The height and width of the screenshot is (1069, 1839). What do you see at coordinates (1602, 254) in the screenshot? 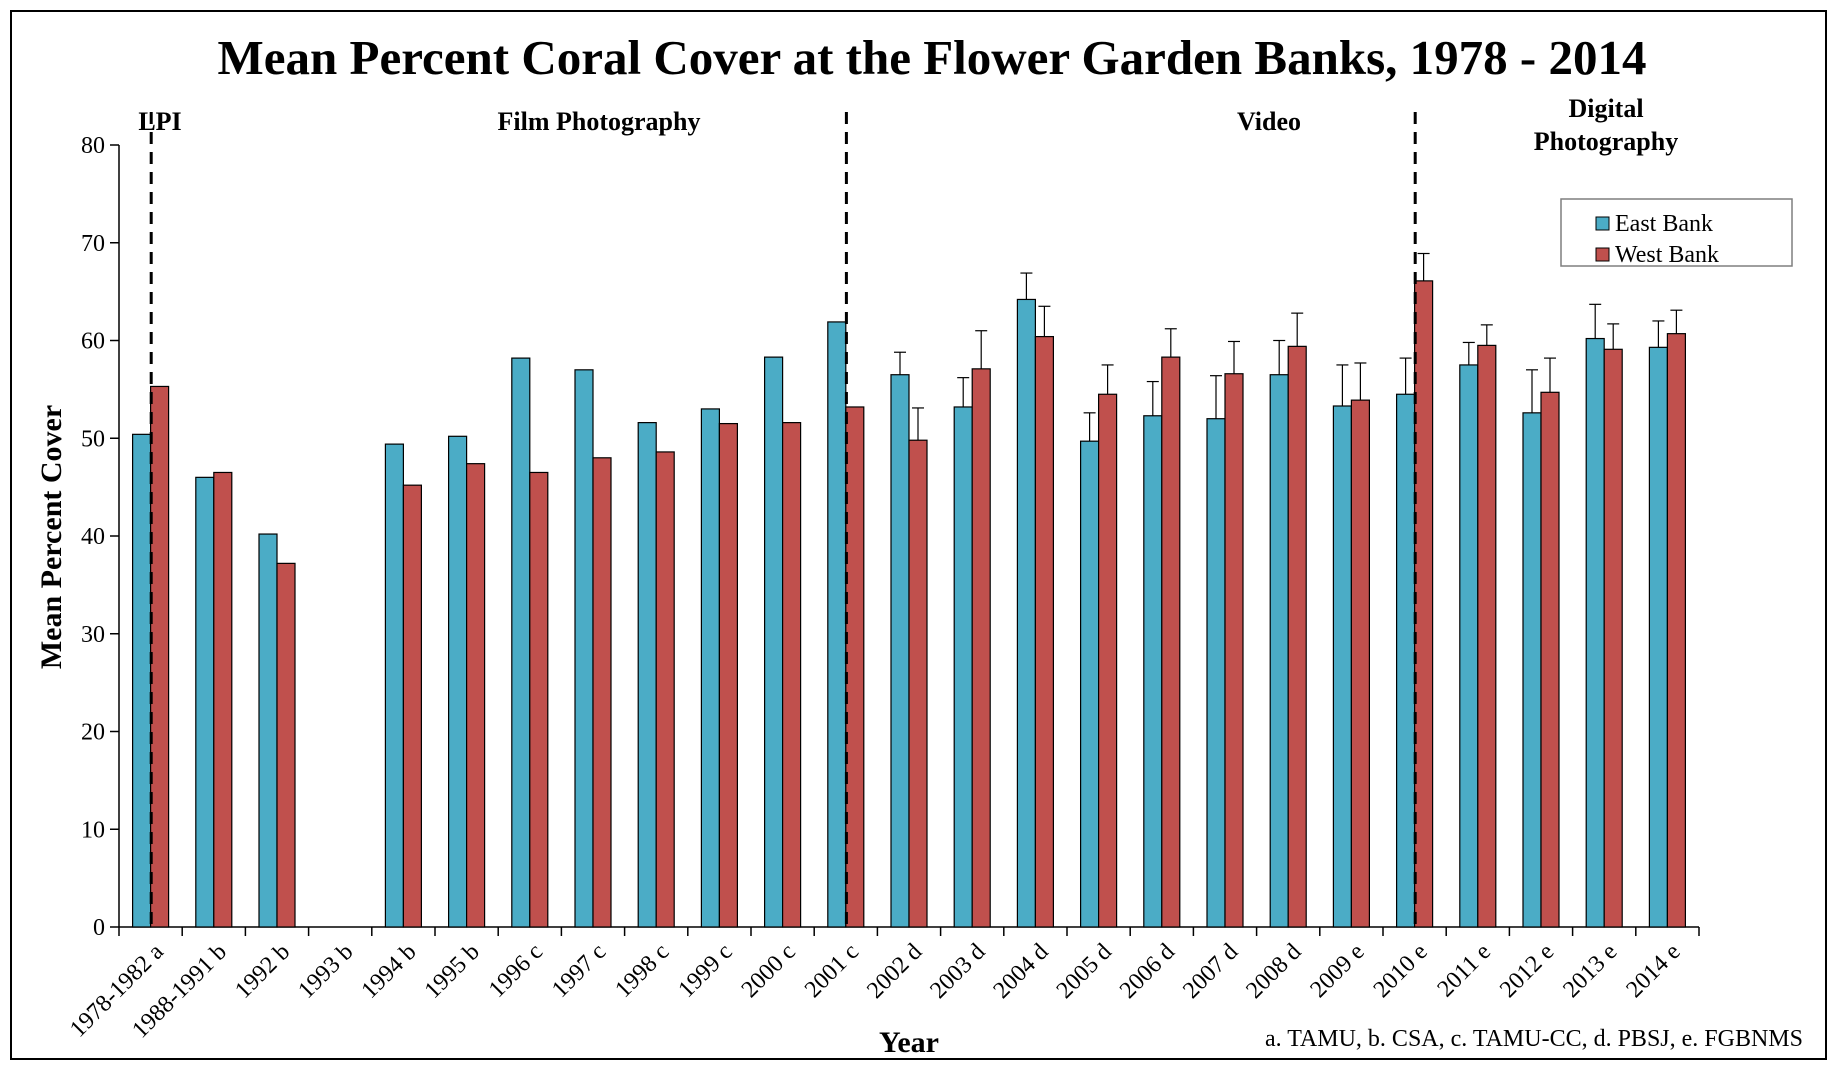
I see `legend-swatch-west-bank` at bounding box center [1602, 254].